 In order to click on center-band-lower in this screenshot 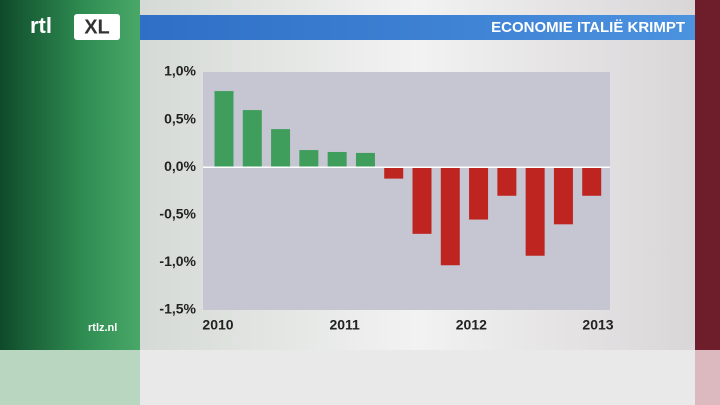, I will do `click(417, 377)`.